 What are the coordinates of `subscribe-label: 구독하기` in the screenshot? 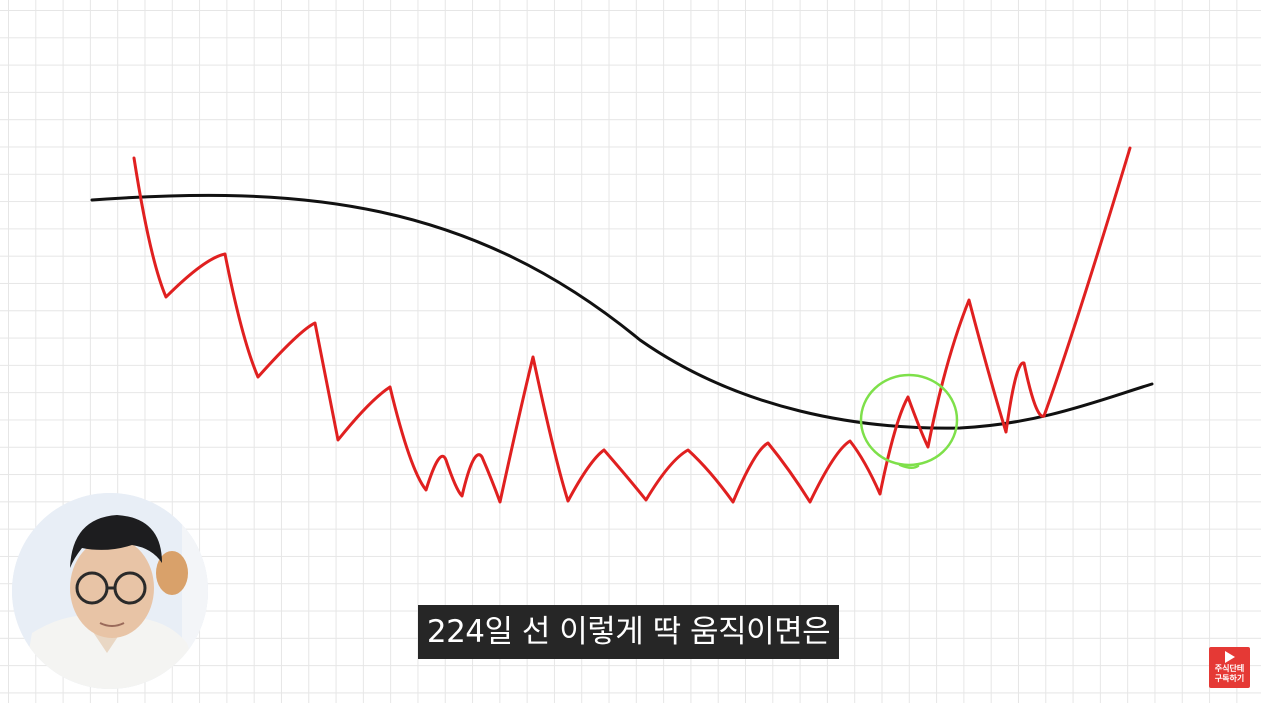 It's located at (1229, 678).